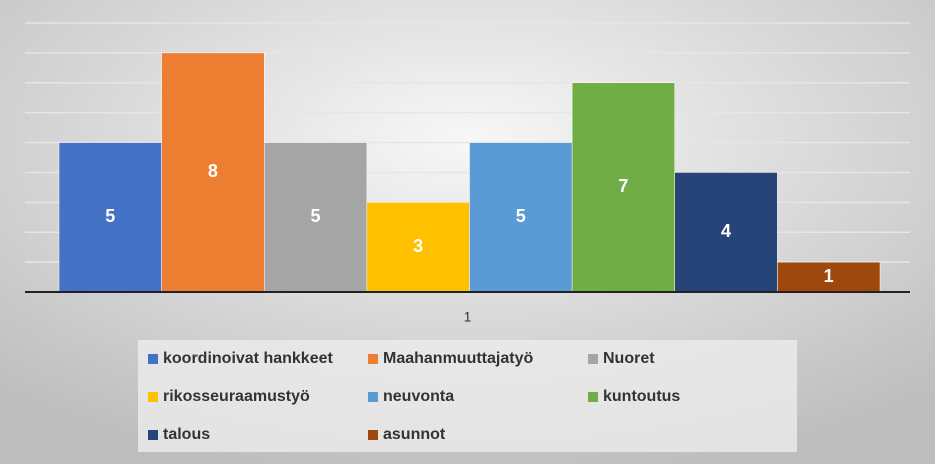 This screenshot has height=464, width=935. What do you see at coordinates (641, 396) in the screenshot?
I see `legend-label: kuntoutus` at bounding box center [641, 396].